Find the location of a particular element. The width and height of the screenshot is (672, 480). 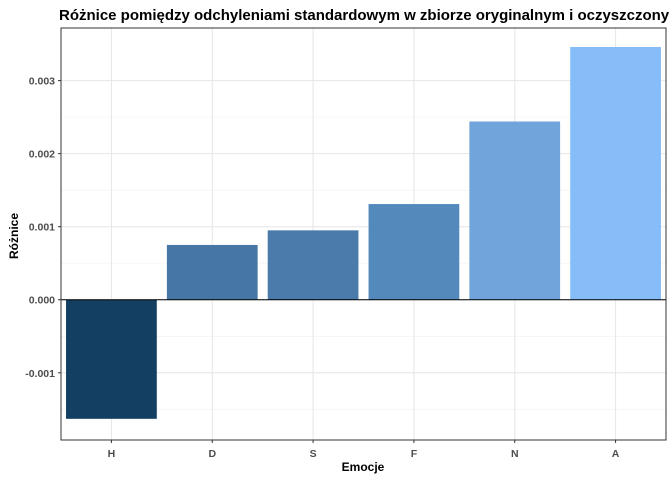

y-tick-label: 0.000 is located at coordinates (42, 301).